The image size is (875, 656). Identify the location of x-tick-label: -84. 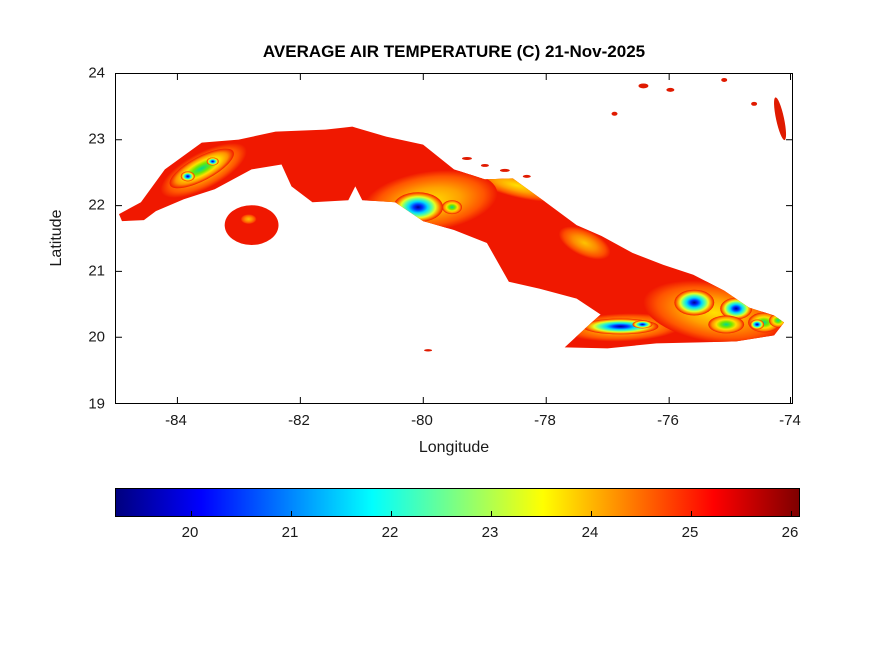
(176, 420).